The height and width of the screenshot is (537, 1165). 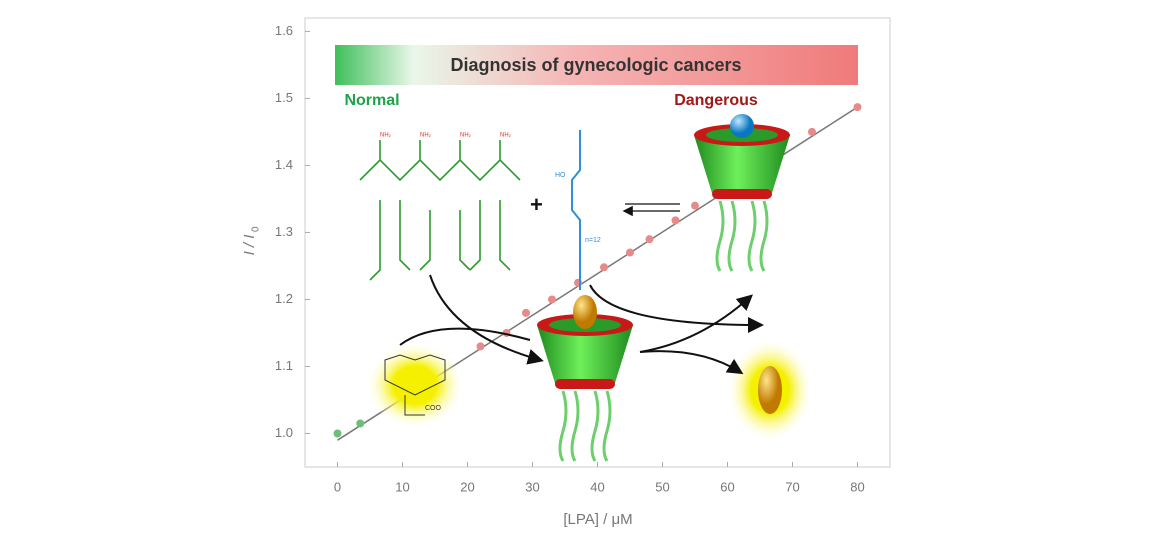 I want to click on normal-label: Normal, so click(x=371, y=100).